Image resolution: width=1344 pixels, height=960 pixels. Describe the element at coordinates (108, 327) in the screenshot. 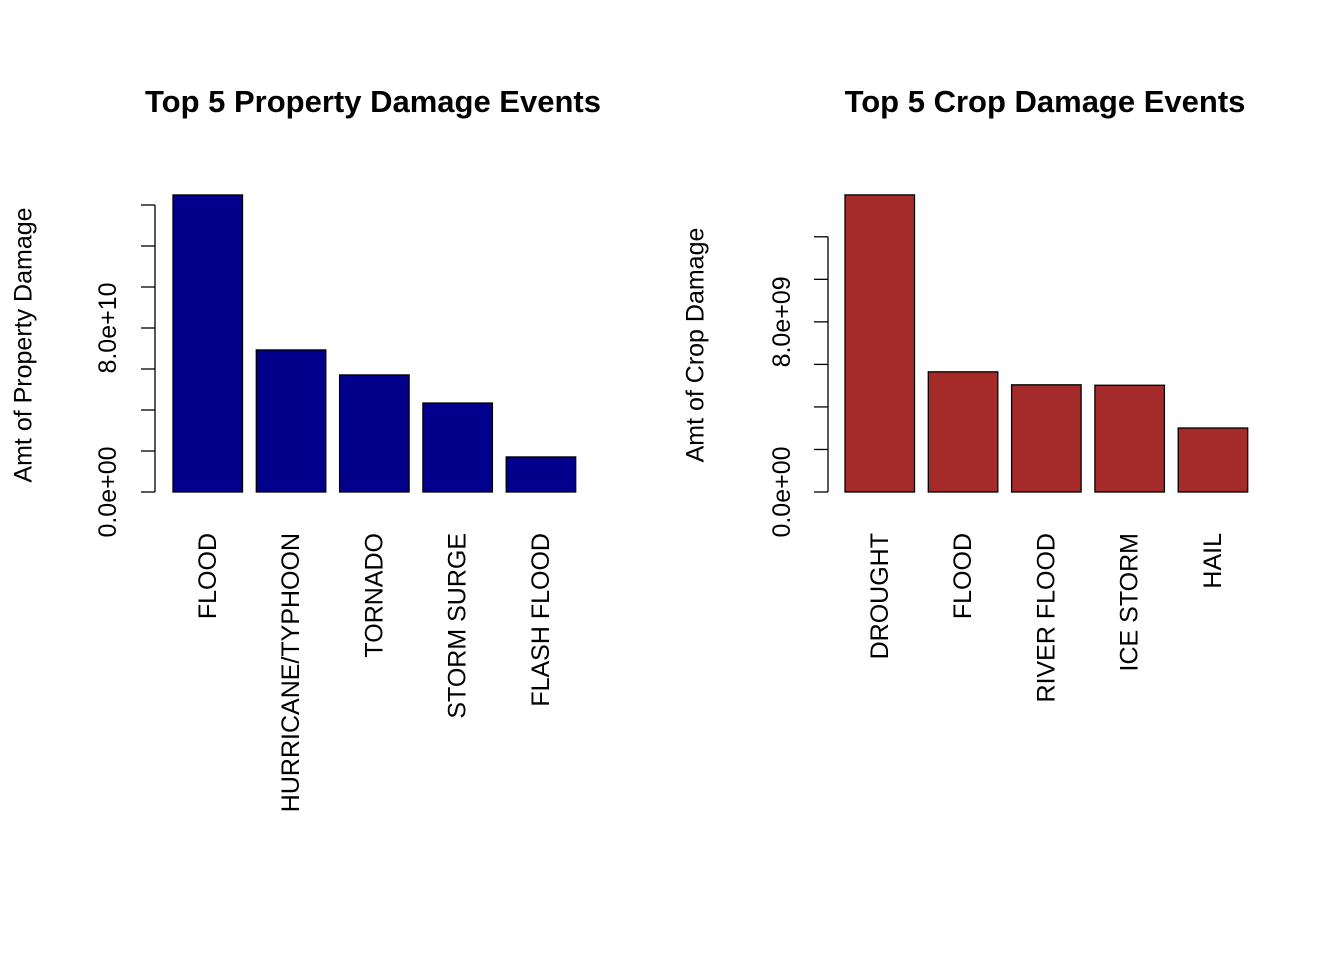

I see `y-tick-label: 8.0e+10` at that location.